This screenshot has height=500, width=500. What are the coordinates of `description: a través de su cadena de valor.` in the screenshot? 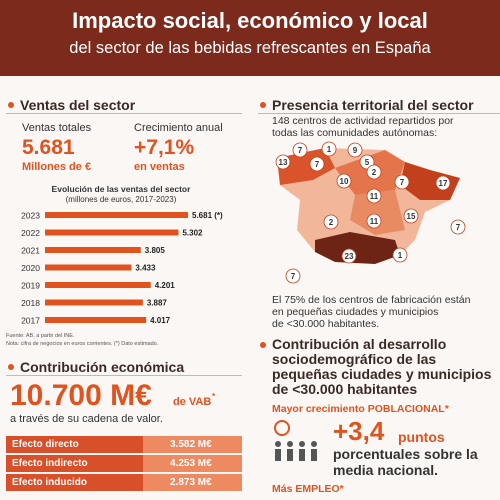 It's located at (86, 419).